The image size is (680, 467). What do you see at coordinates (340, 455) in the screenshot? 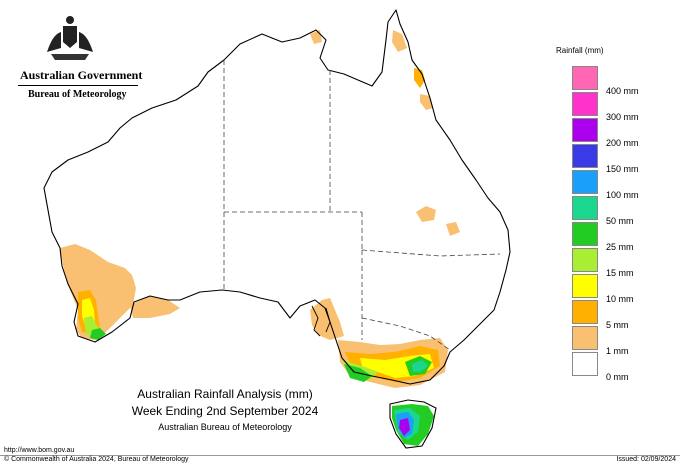
I see `footer-divider` at bounding box center [340, 455].